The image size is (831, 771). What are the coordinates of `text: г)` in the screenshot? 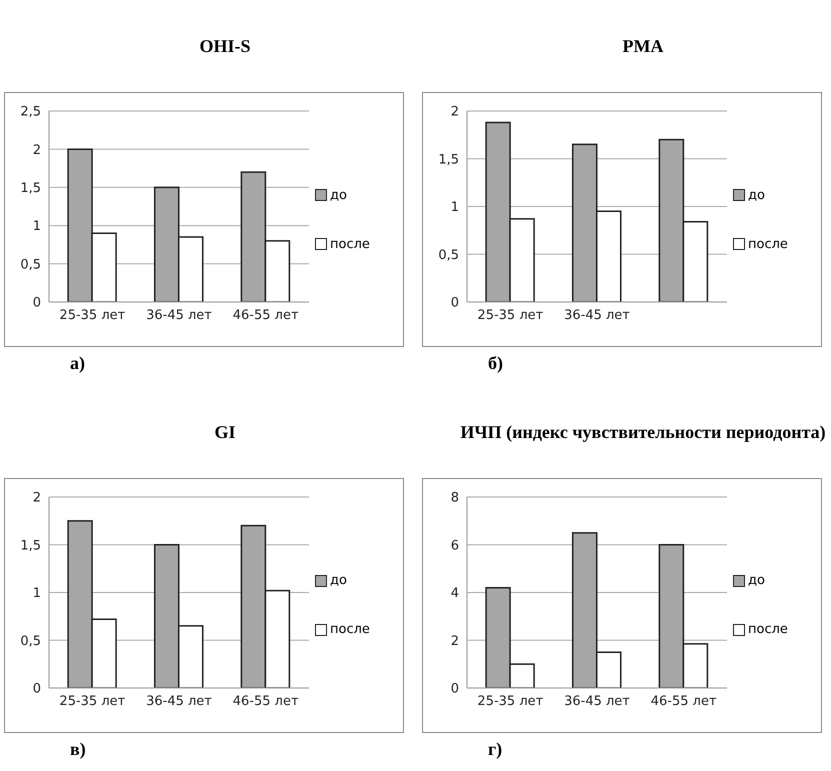 It's located at (496, 749).